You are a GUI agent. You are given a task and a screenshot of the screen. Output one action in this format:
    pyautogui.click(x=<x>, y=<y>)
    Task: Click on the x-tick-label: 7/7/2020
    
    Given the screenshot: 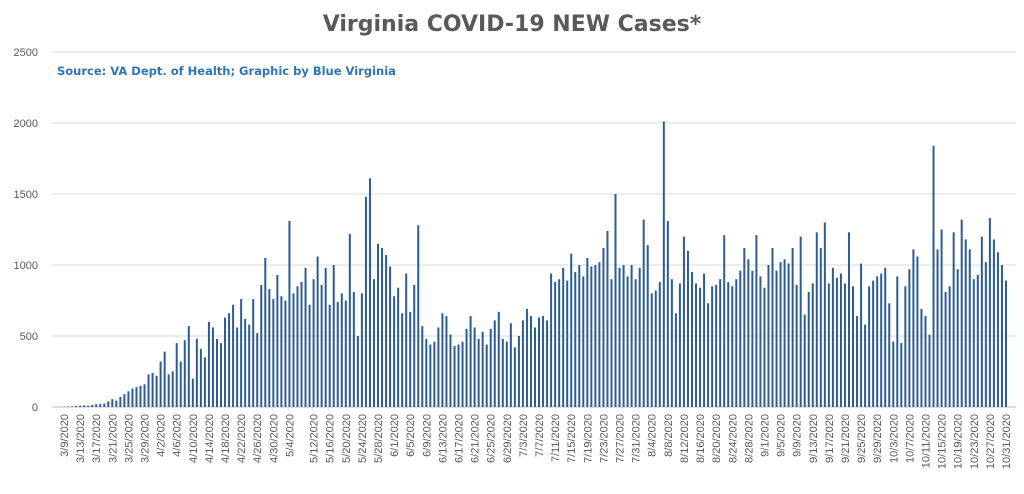 What is the action you would take?
    pyautogui.click(x=540, y=435)
    